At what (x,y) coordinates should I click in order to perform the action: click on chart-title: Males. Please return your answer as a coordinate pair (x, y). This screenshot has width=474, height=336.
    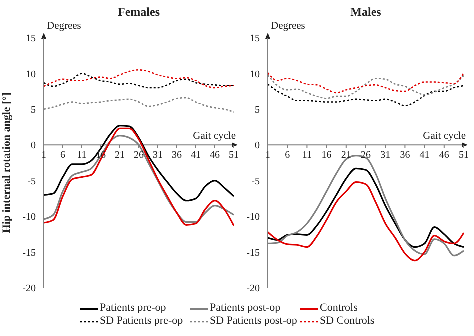
    Looking at the image, I should click on (366, 12).